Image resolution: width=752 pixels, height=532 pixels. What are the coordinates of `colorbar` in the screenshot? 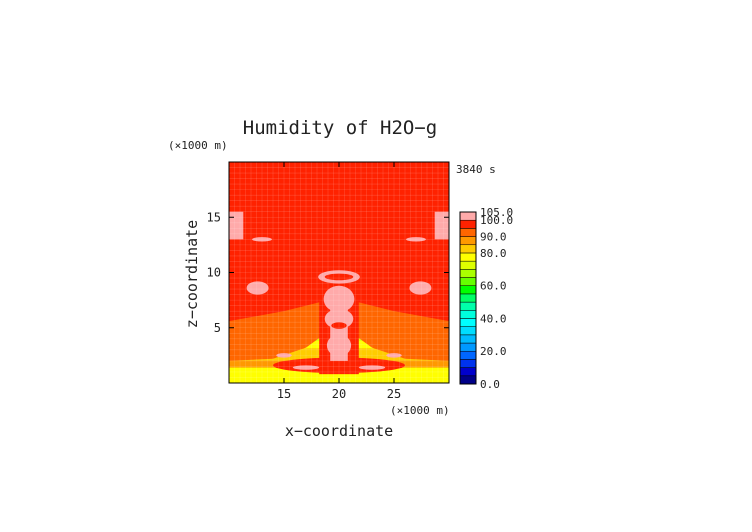 It's located at (468, 298).